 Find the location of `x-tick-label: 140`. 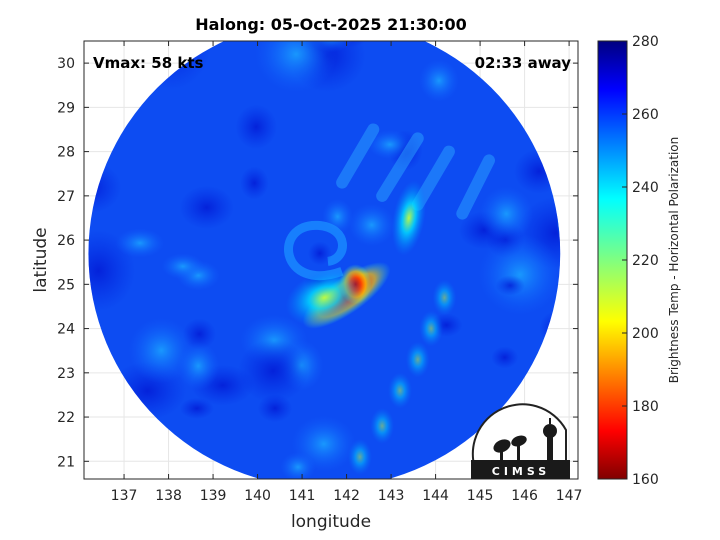

x-tick-label: 140 is located at coordinates (257, 496).